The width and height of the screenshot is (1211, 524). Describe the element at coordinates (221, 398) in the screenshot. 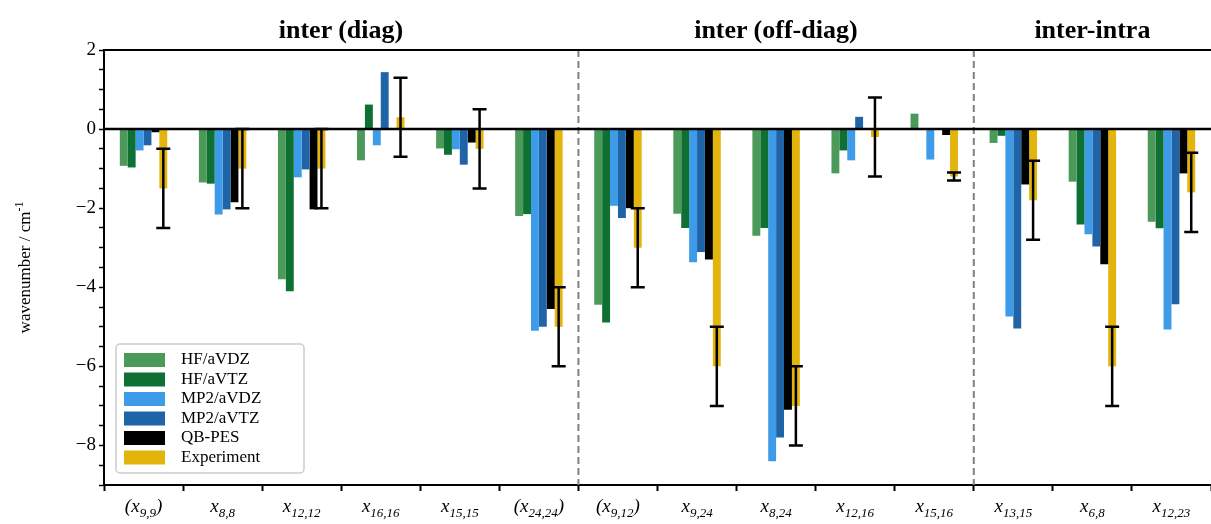

I see `legend-label: MP2/aVDZ` at that location.